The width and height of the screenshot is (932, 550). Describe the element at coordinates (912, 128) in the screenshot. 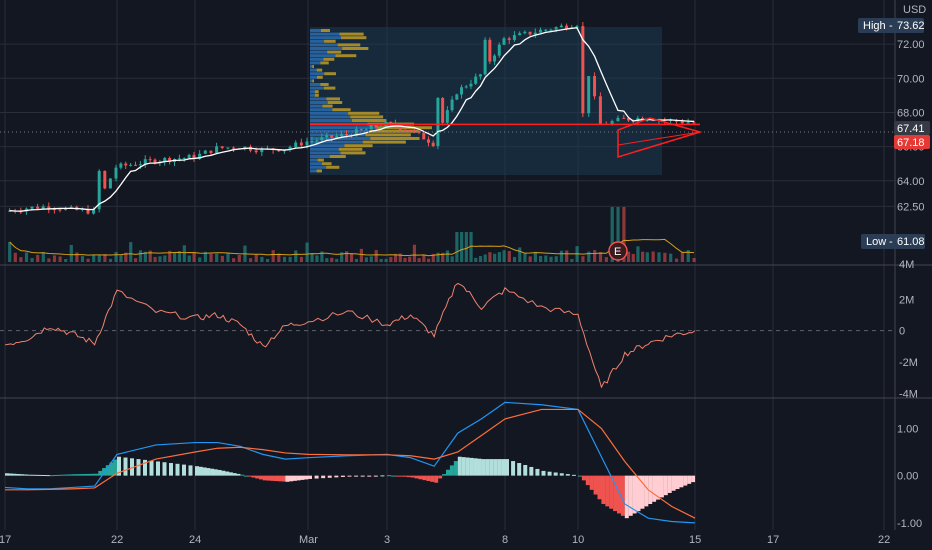

I see `last-price-tag: 67.41` at that location.